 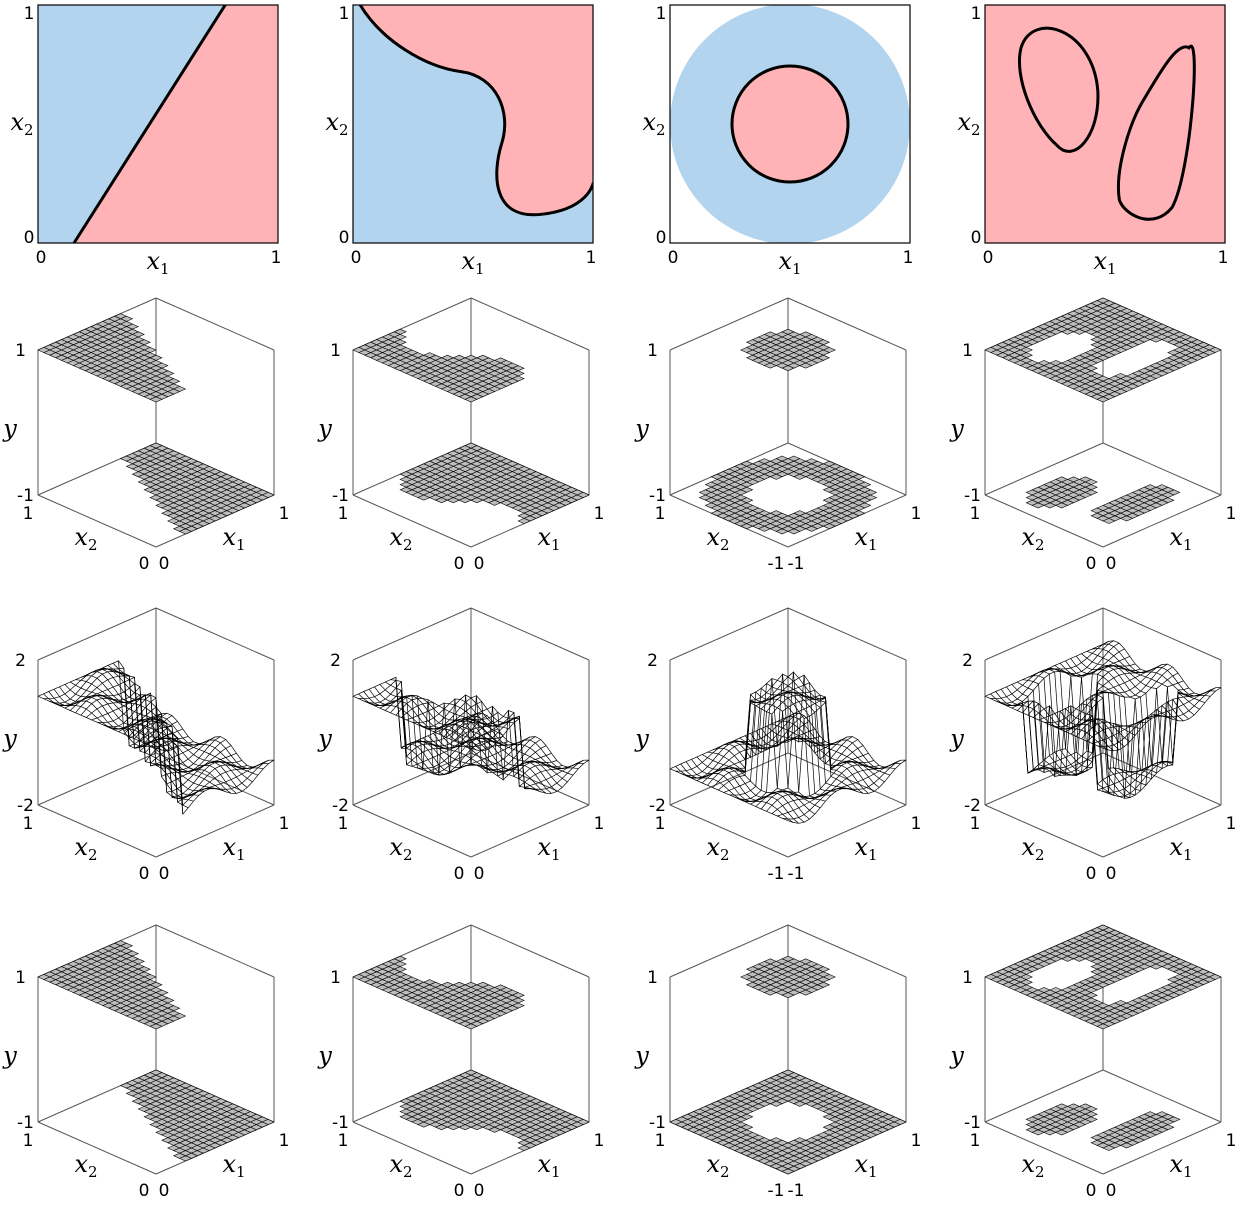 I want to click on x-axis-label: x1, so click(x=789, y=262).